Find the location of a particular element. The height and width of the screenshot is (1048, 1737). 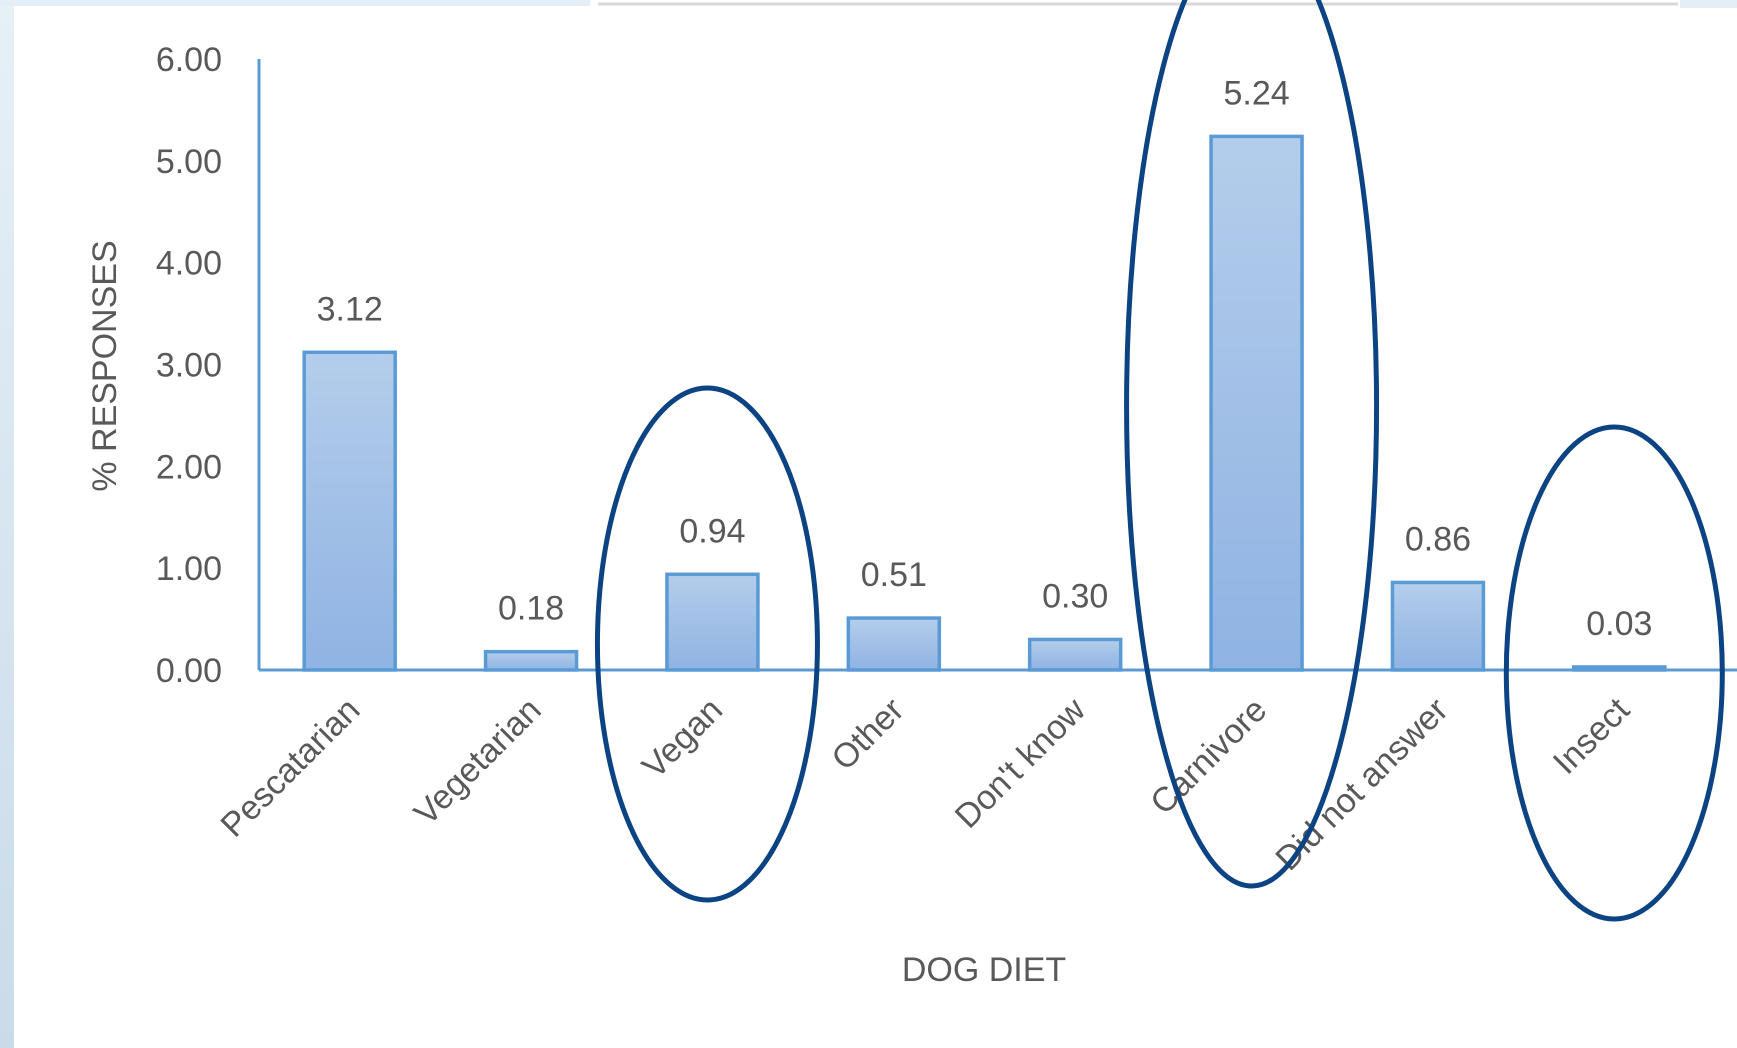

data-label-insect: 0.03 is located at coordinates (1619, 624).